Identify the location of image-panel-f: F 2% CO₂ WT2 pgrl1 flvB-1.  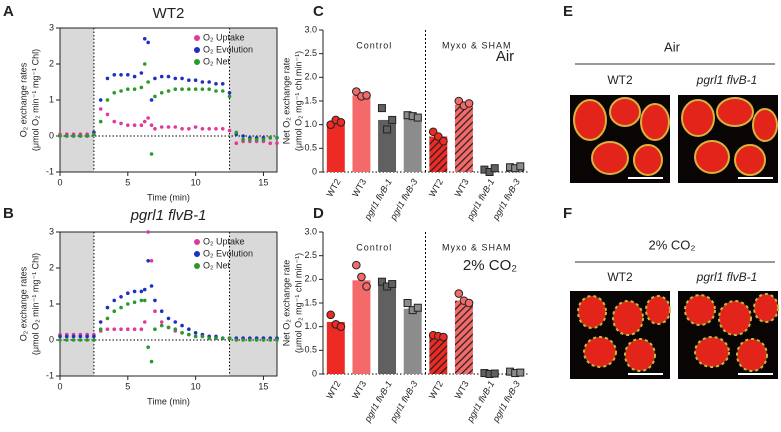
(671, 292).